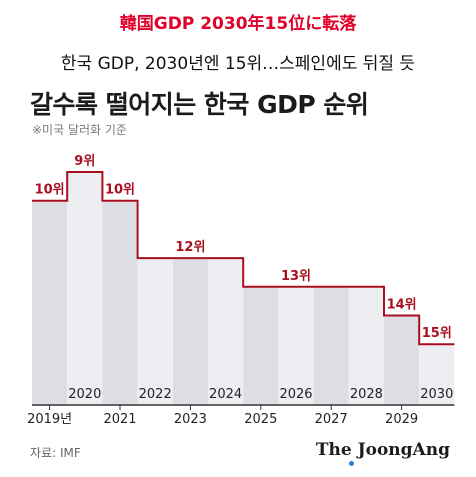 Image resolution: width=476 pixels, height=477 pixels. What do you see at coordinates (225, 394) in the screenshot?
I see `x-tick-label: 2024` at bounding box center [225, 394].